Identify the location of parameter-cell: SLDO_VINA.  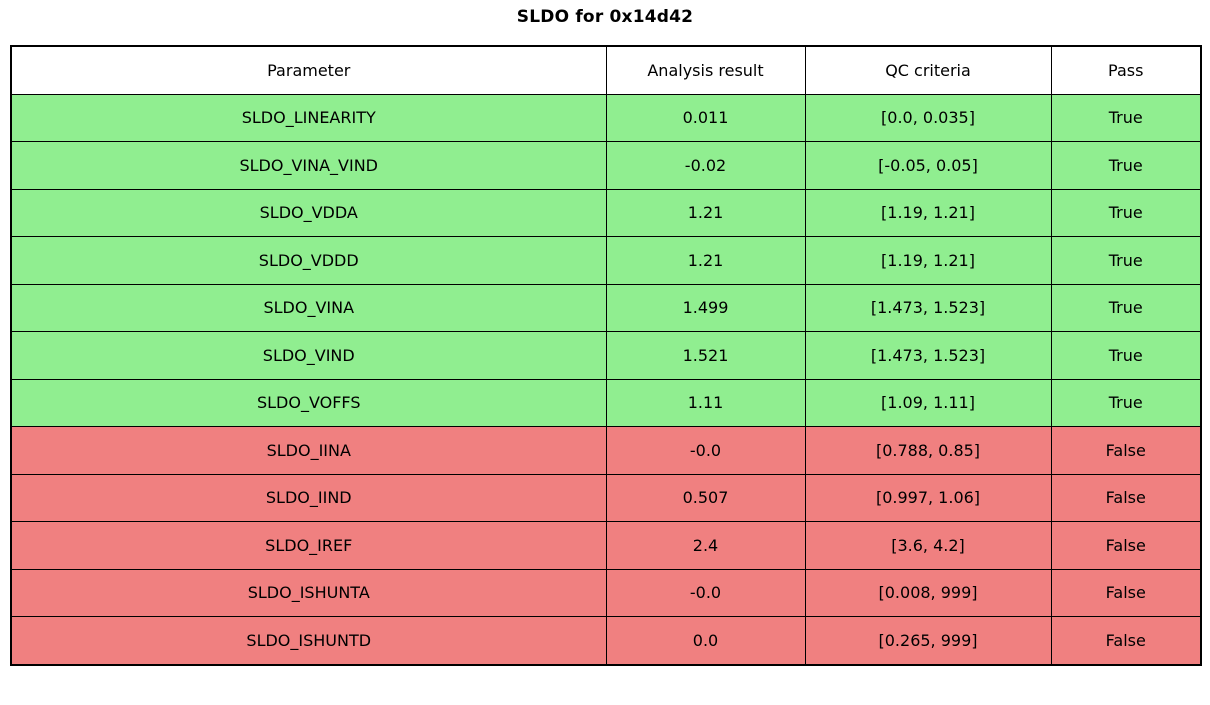
(308, 307).